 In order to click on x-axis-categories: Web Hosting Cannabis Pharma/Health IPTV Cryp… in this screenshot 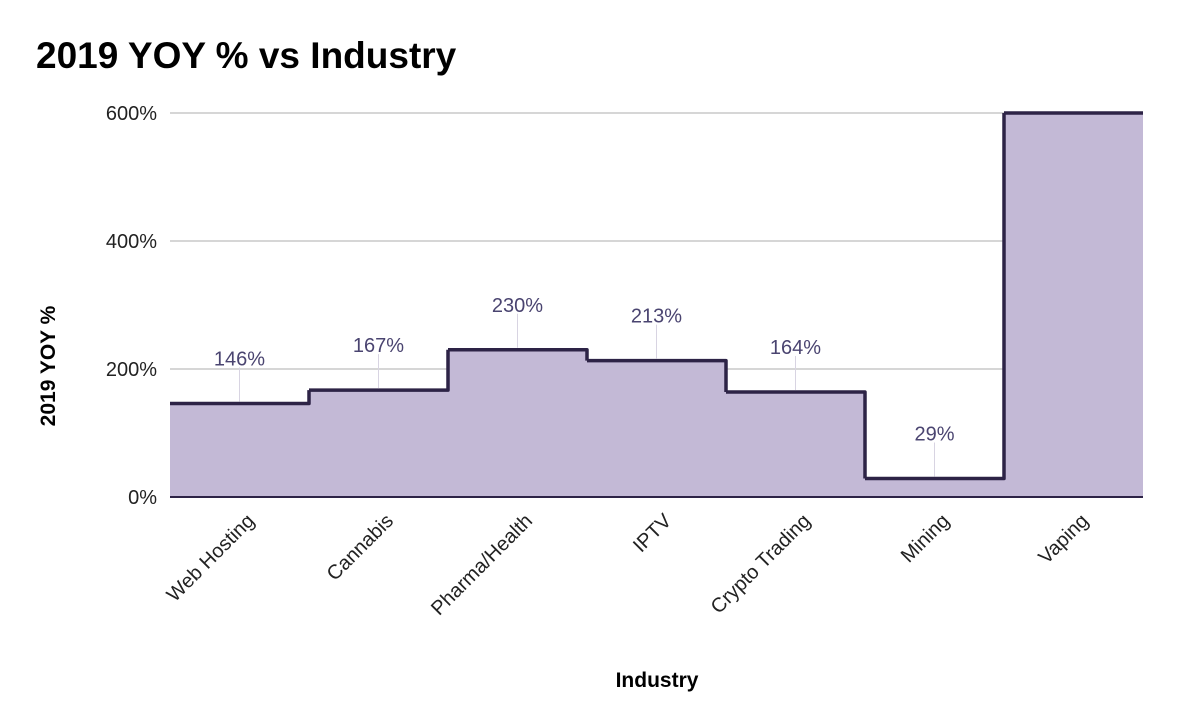, I will do `click(628, 565)`.